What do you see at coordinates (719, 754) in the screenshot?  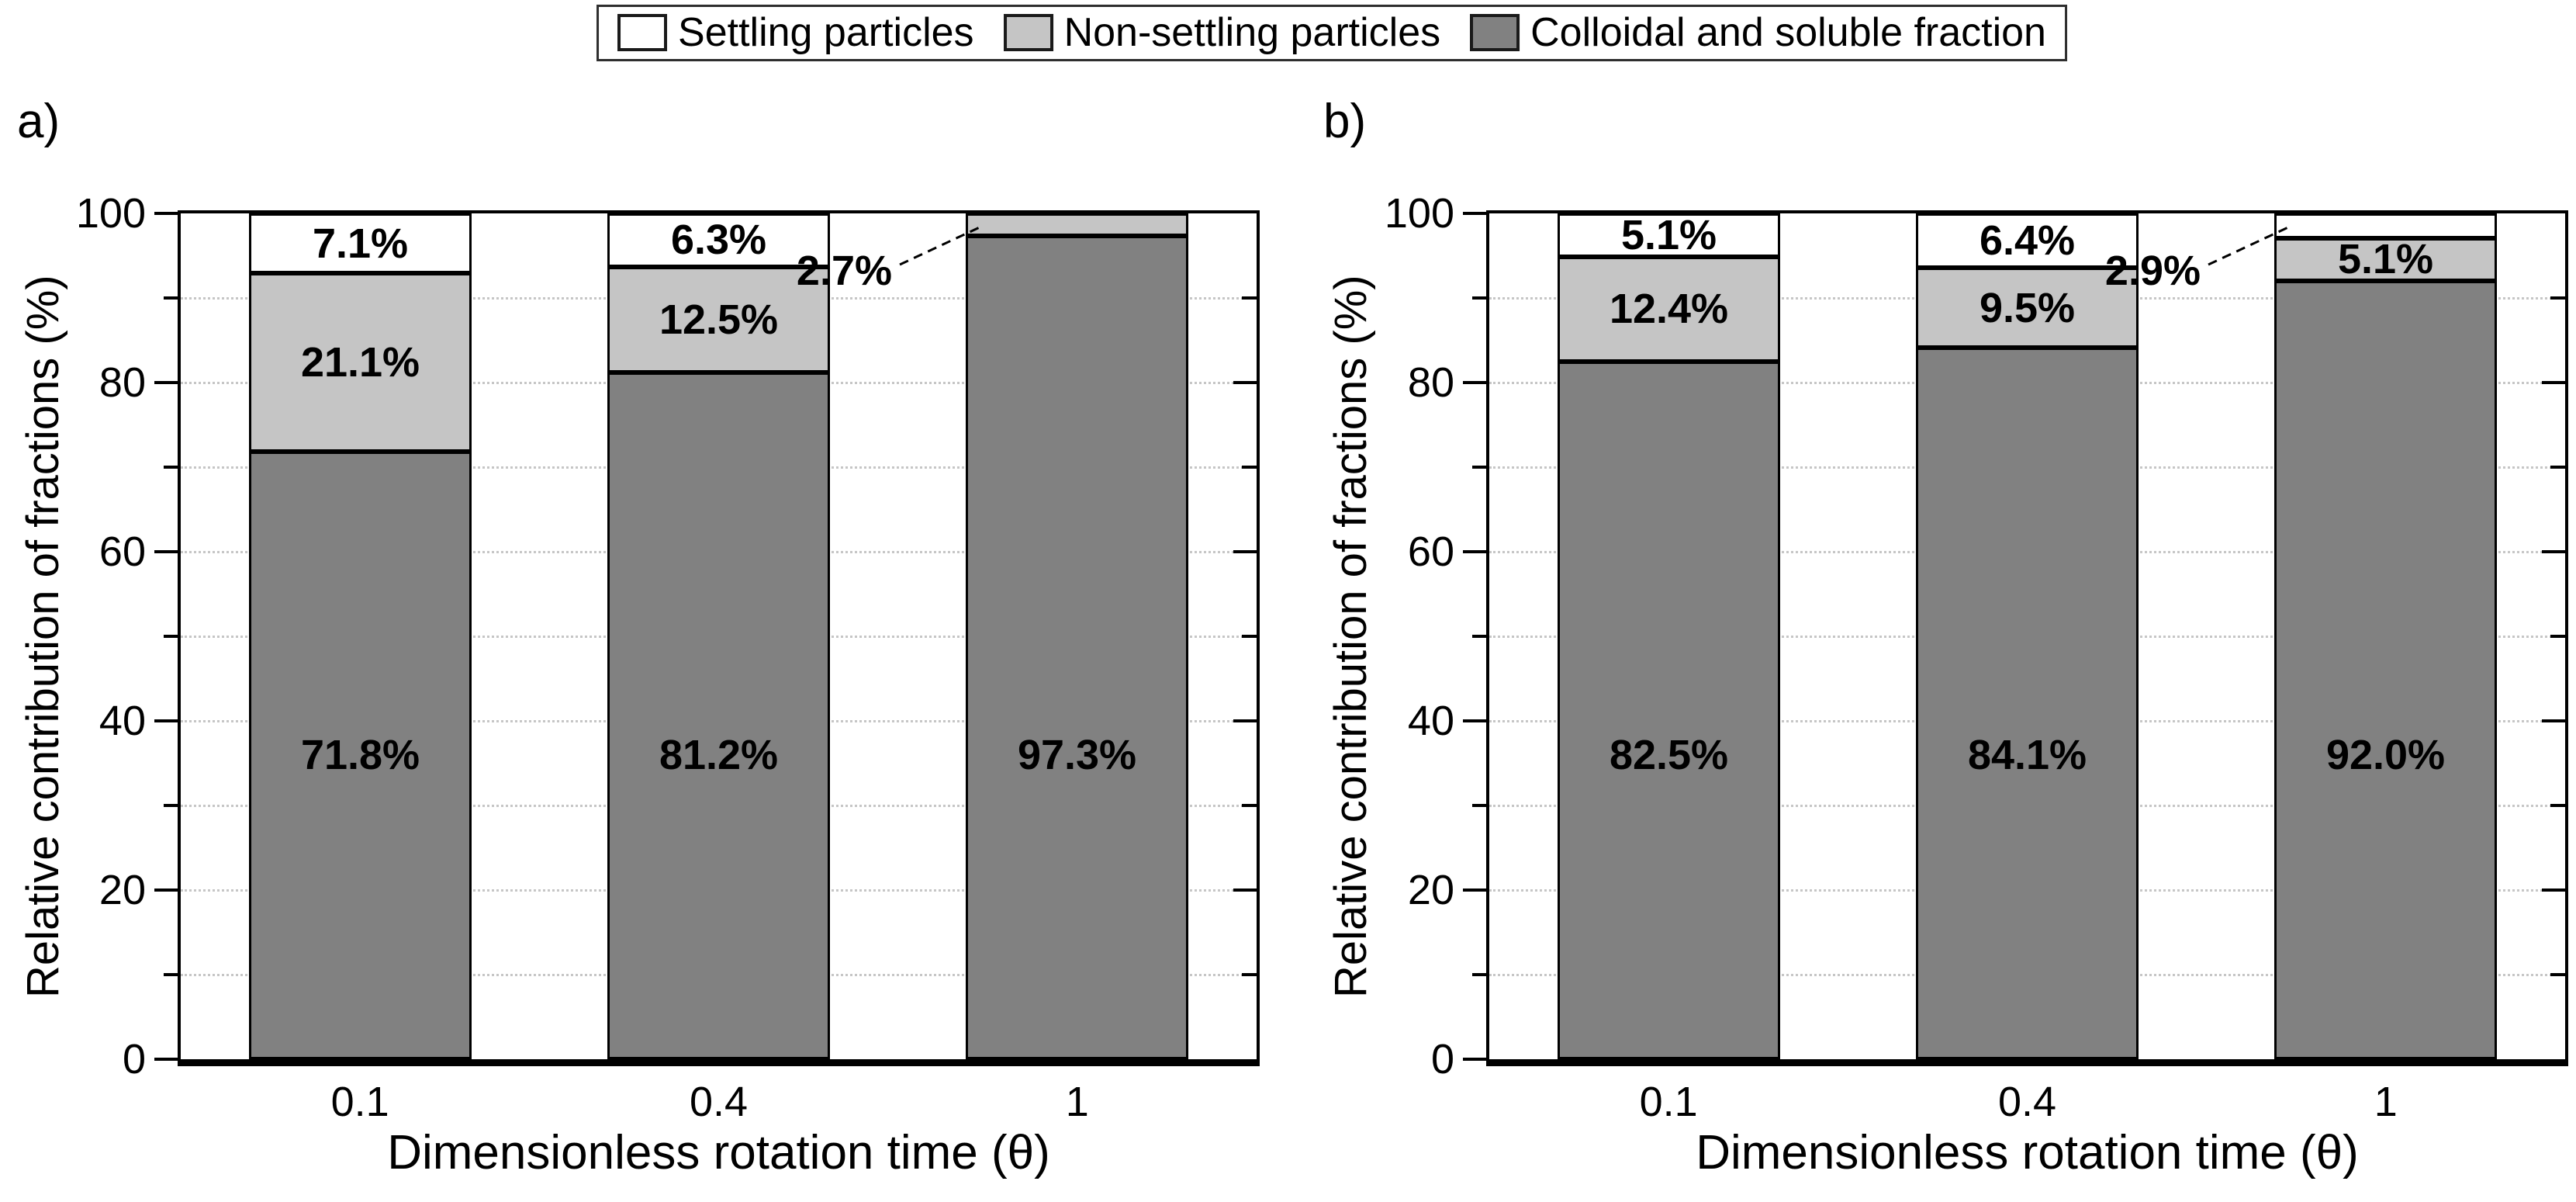 I see `segment-label: 81.2%` at bounding box center [719, 754].